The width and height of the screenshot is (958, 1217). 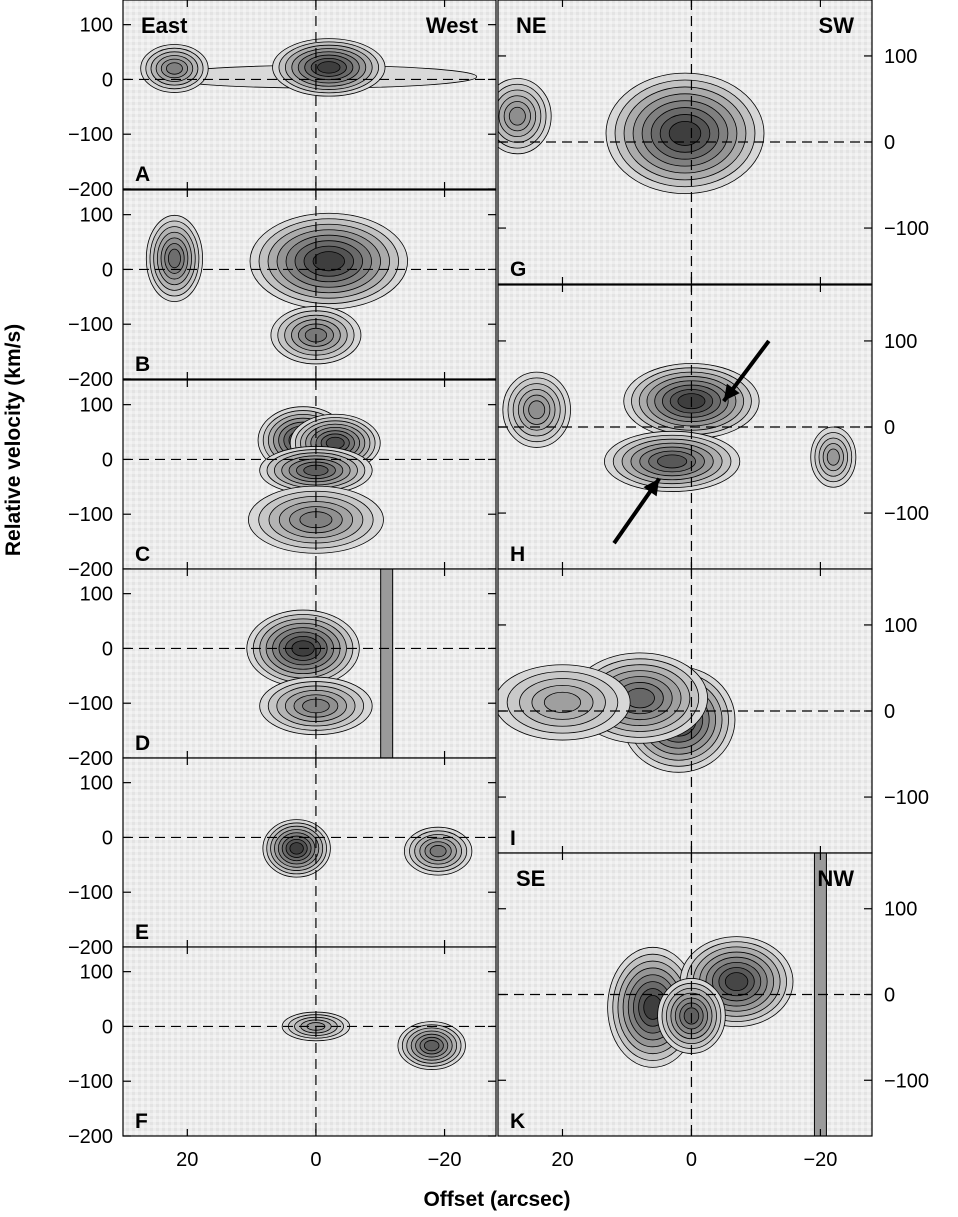 I want to click on panel-letter: K, so click(x=517, y=1121).